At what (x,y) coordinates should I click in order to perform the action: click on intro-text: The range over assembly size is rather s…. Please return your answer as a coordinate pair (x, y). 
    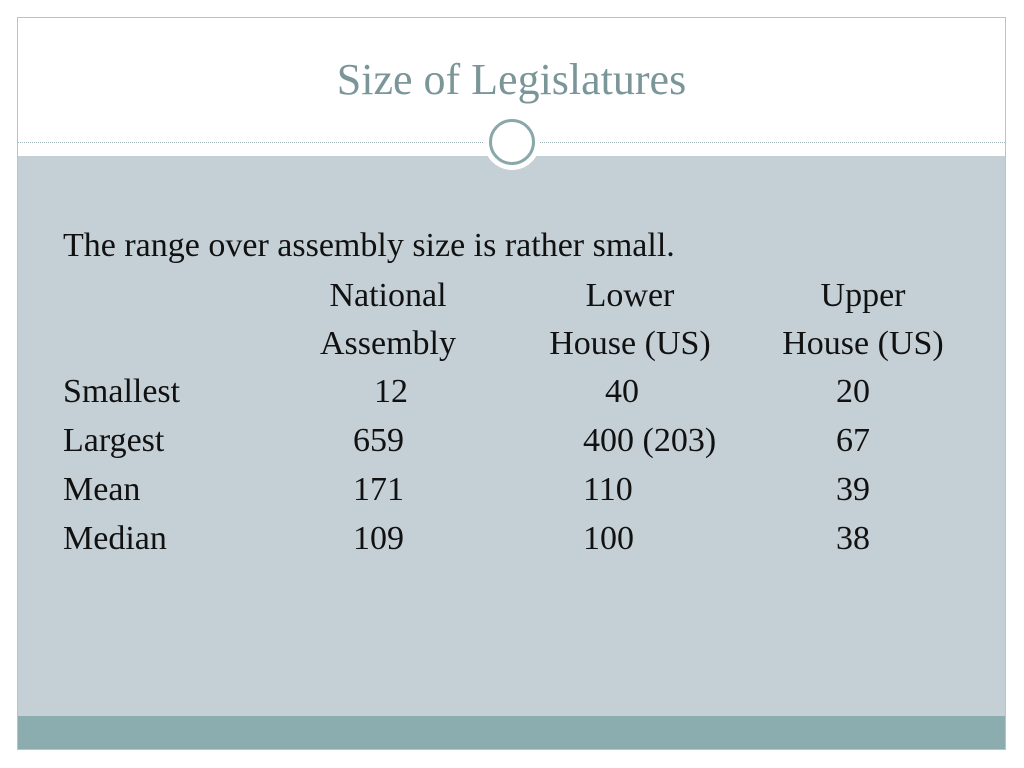
    Looking at the image, I should click on (369, 245).